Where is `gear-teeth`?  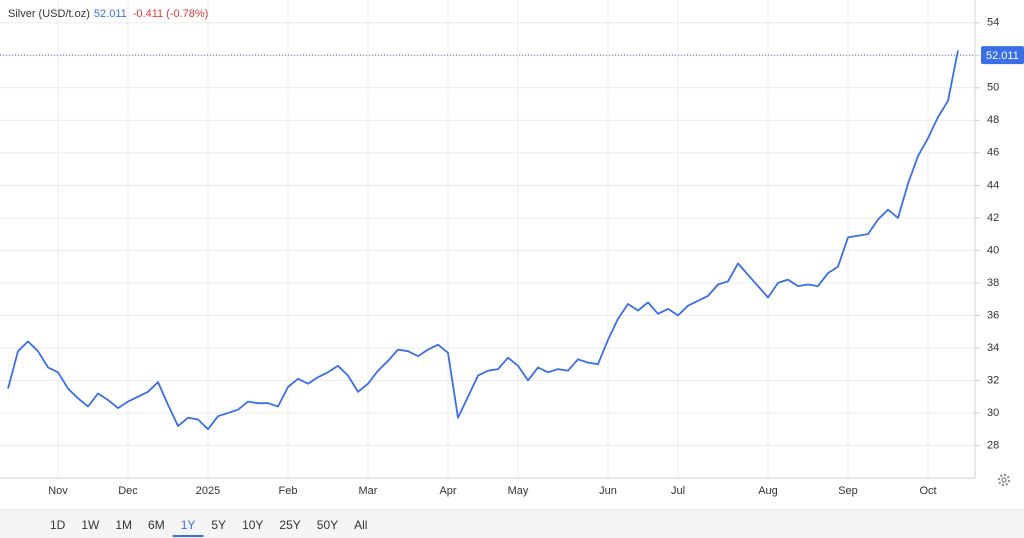
gear-teeth is located at coordinates (1004, 480).